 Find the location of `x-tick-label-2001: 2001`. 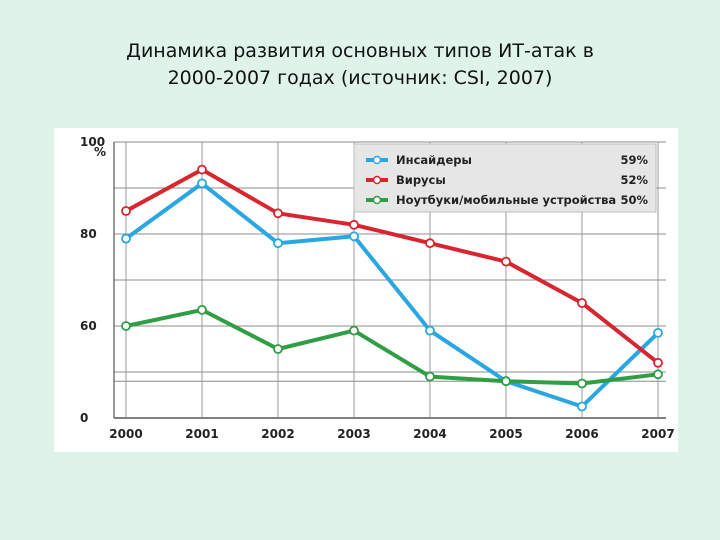

x-tick-label-2001: 2001 is located at coordinates (201, 434).